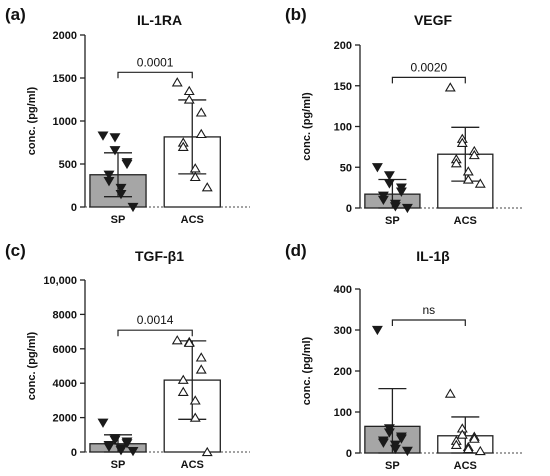 This screenshot has width=550, height=476. What do you see at coordinates (155, 62) in the screenshot?
I see `significance-label: 0.0001` at bounding box center [155, 62].